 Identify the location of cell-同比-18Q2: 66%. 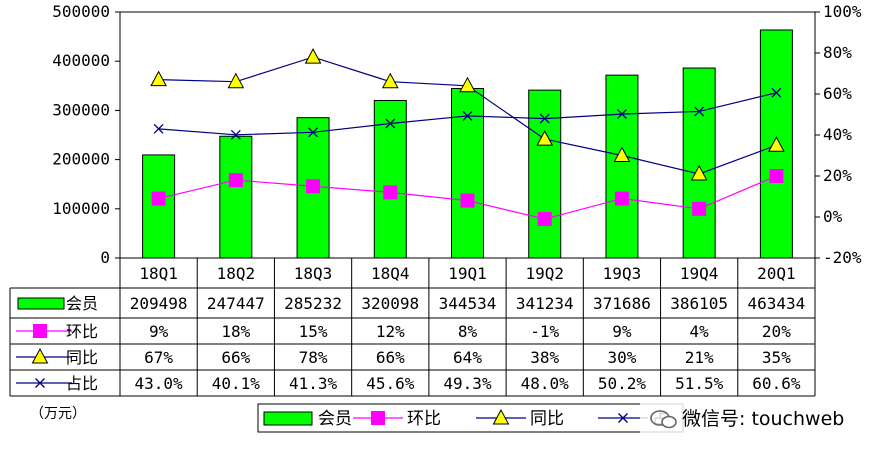
(235, 357).